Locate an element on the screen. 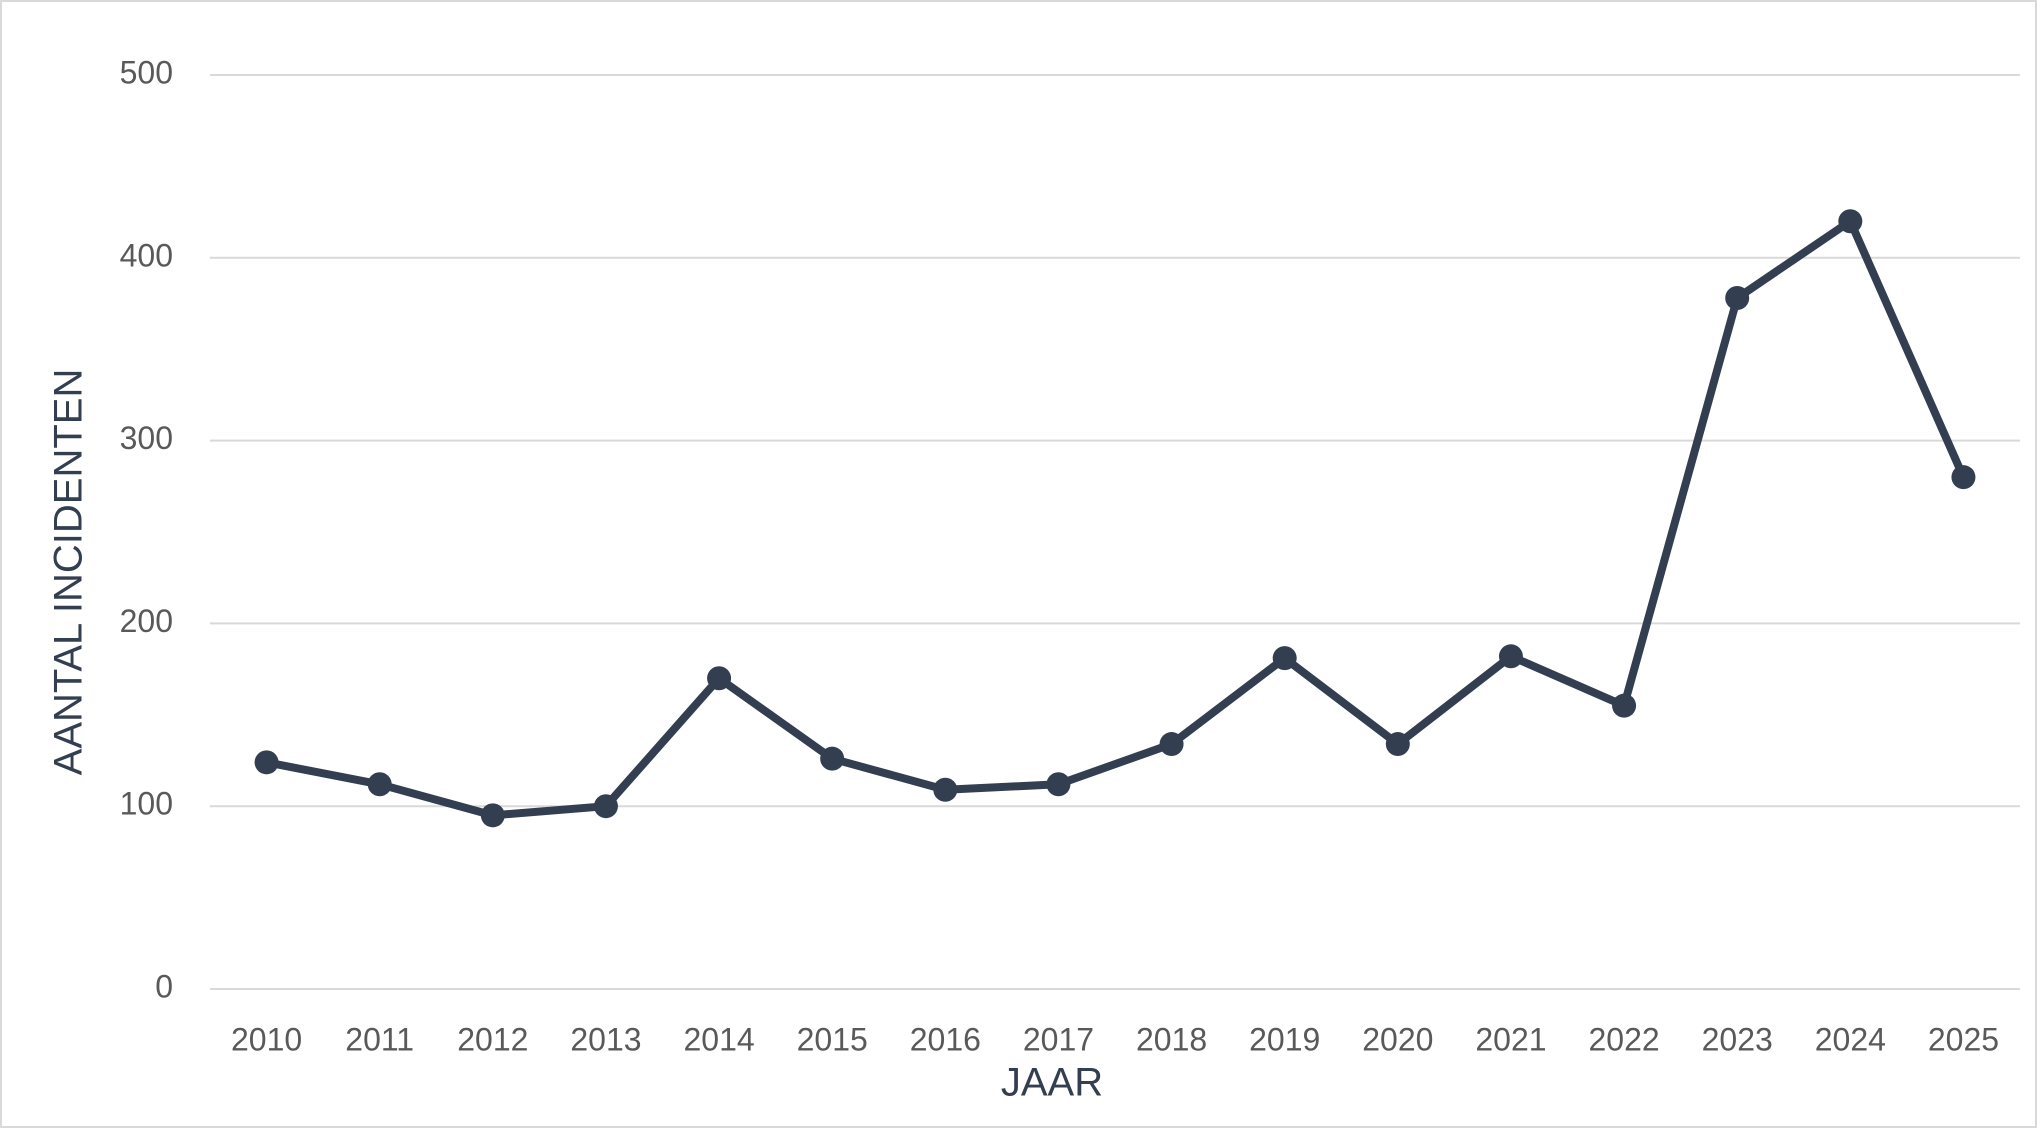 The width and height of the screenshot is (2037, 1128). x-tick-label: 2017 is located at coordinates (1058, 1039).